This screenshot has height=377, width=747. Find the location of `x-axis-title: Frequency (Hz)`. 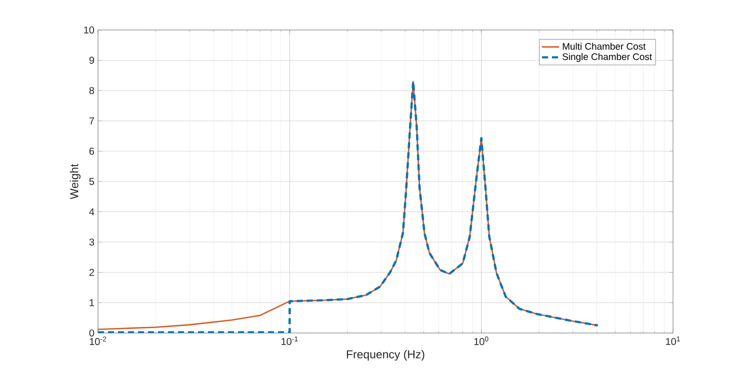

x-axis-title: Frequency (Hz) is located at coordinates (385, 355).